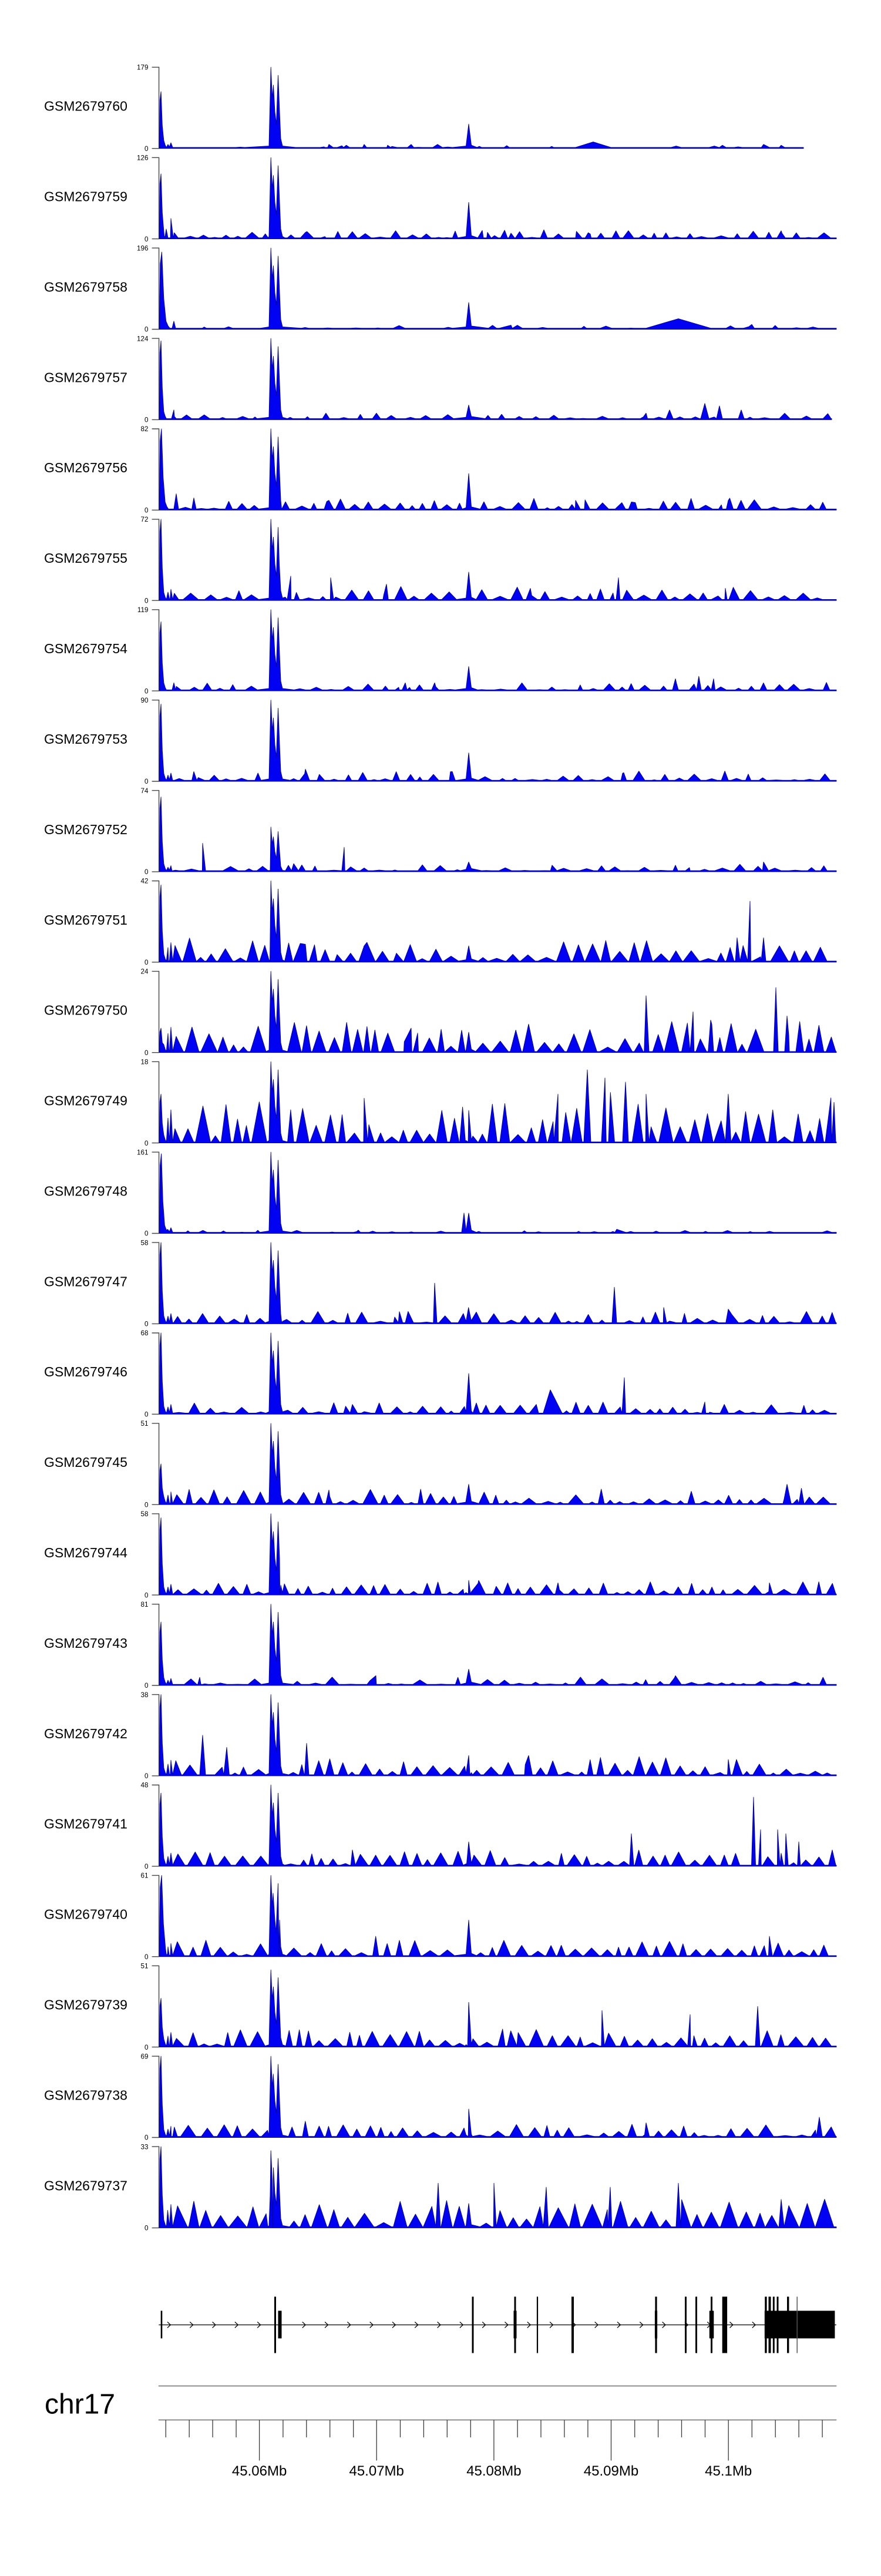  Describe the element at coordinates (85, 1915) in the screenshot. I see `svg-text: GSM2679740` at that location.